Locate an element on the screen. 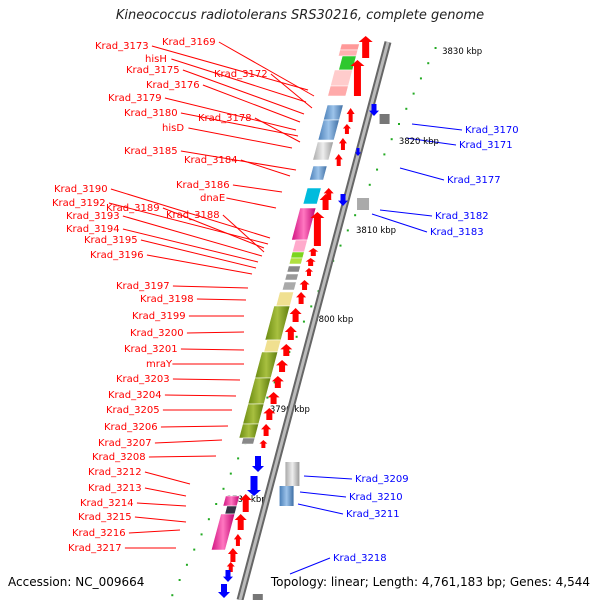  gene-label-forward: Krad_3199 is located at coordinates (159, 316).